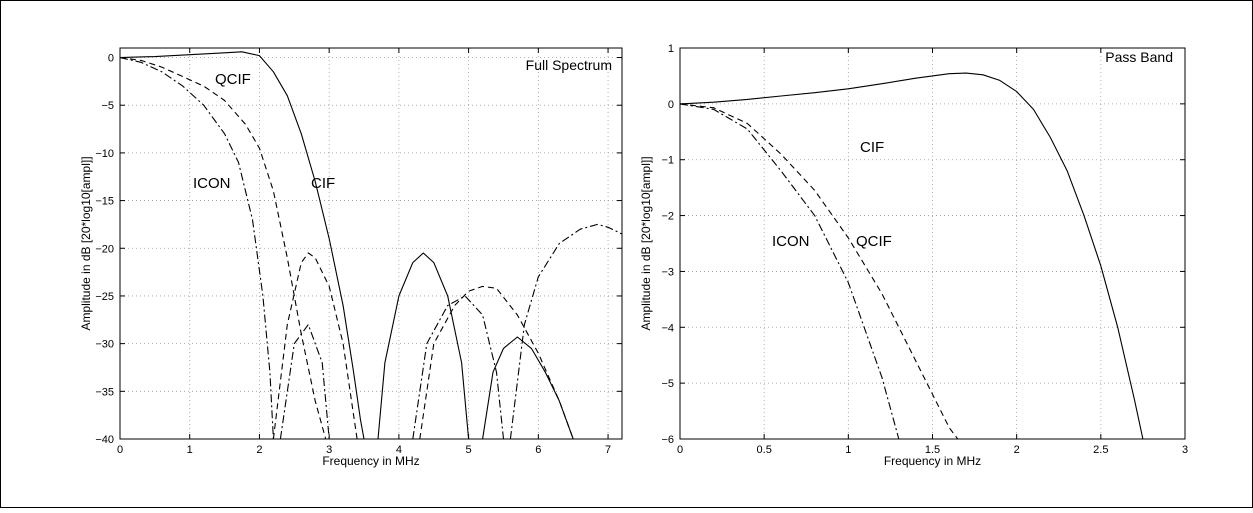 The width and height of the screenshot is (1253, 513). What do you see at coordinates (104, 154) in the screenshot?
I see `y-tick-label: −10` at bounding box center [104, 154].